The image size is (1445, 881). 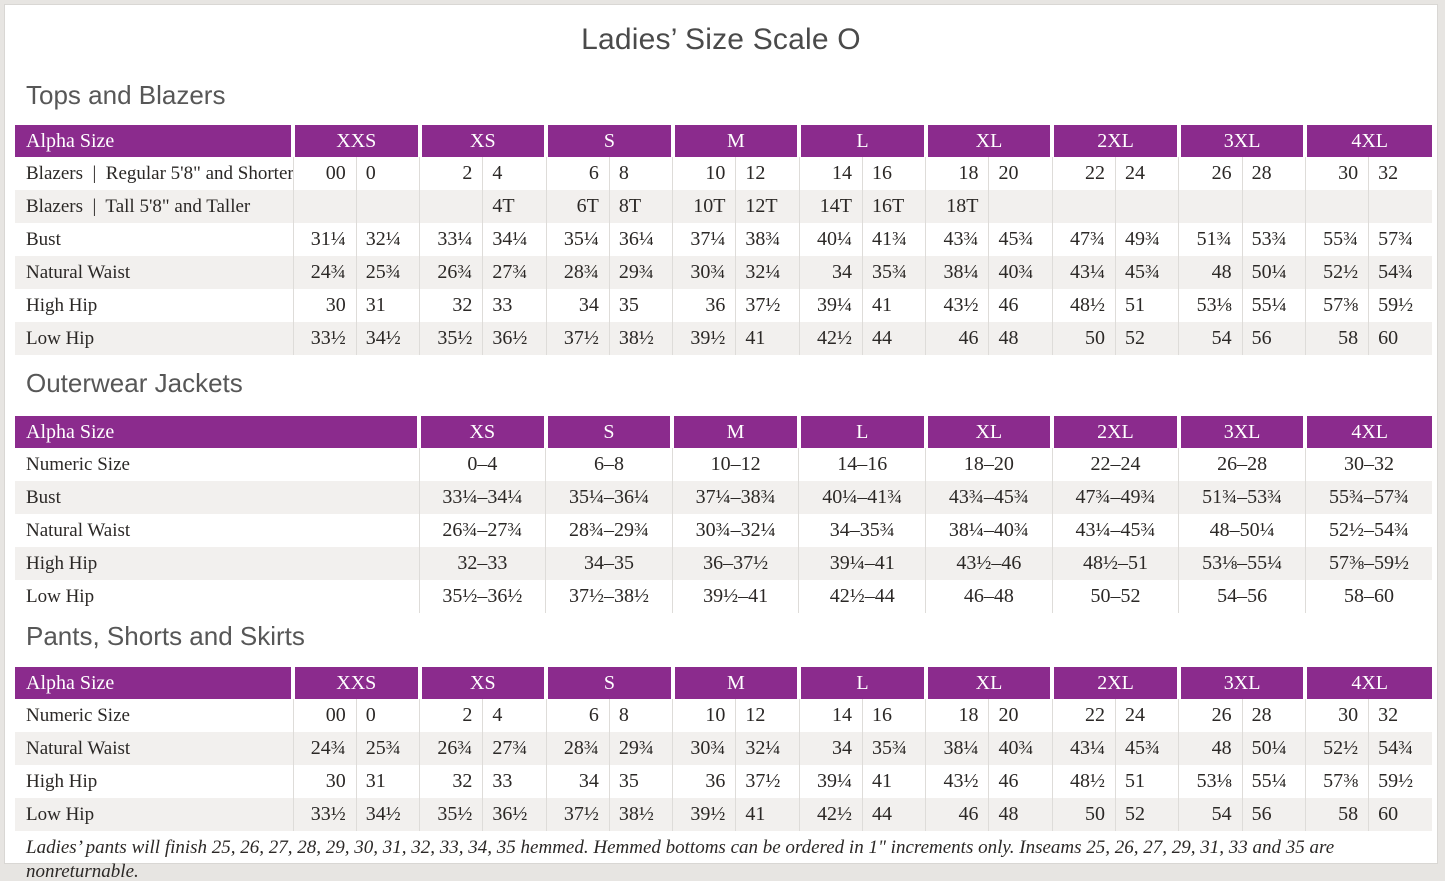 What do you see at coordinates (514, 781) in the screenshot?
I see `size-value: 33` at bounding box center [514, 781].